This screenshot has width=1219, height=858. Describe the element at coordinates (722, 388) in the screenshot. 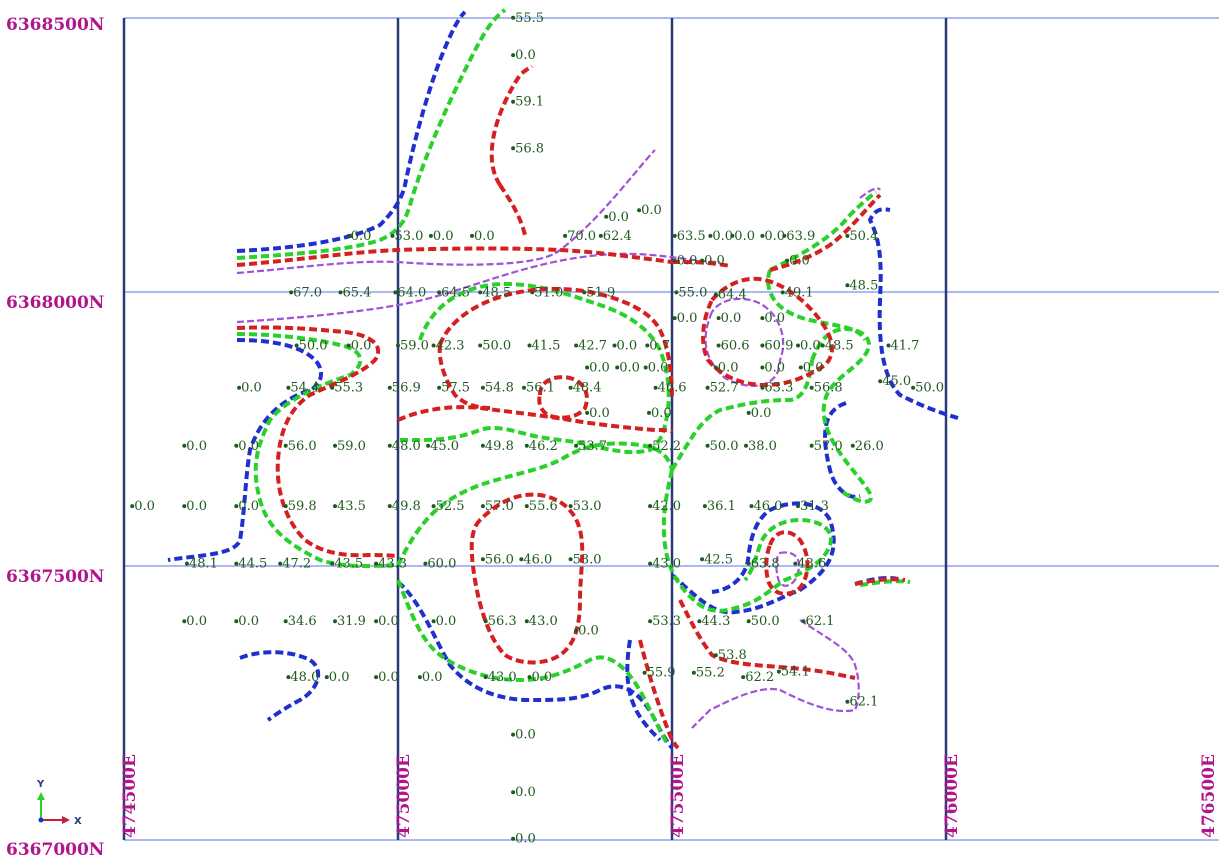

I see `sample-point: 52.7` at that location.